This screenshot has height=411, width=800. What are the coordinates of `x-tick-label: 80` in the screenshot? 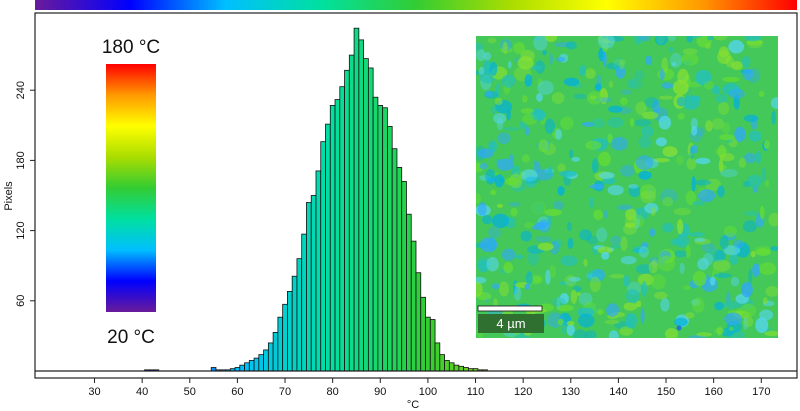 It's located at (333, 392).